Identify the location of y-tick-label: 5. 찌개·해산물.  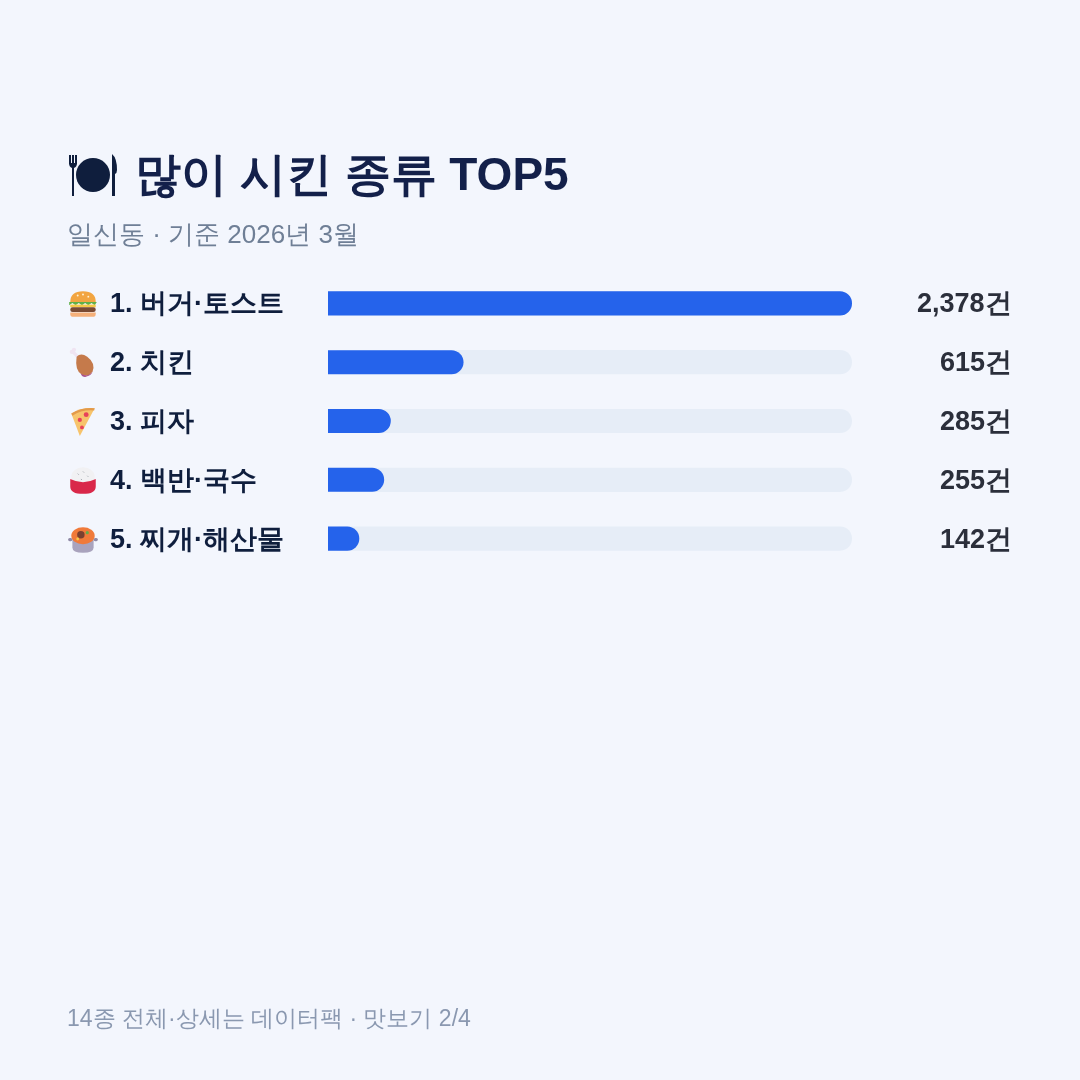
(197, 539).